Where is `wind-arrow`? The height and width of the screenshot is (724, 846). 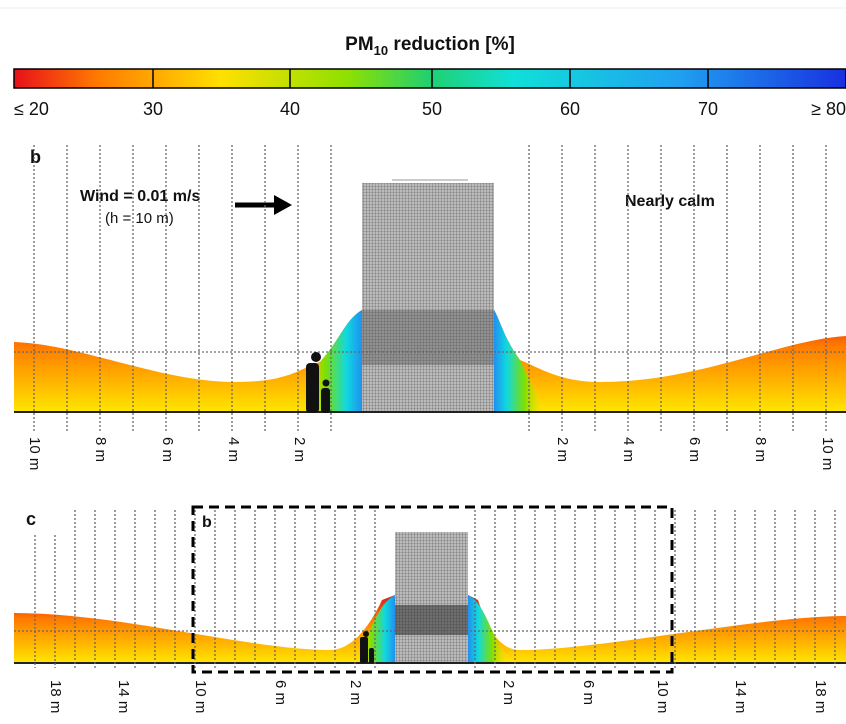
wind-arrow is located at coordinates (283, 205).